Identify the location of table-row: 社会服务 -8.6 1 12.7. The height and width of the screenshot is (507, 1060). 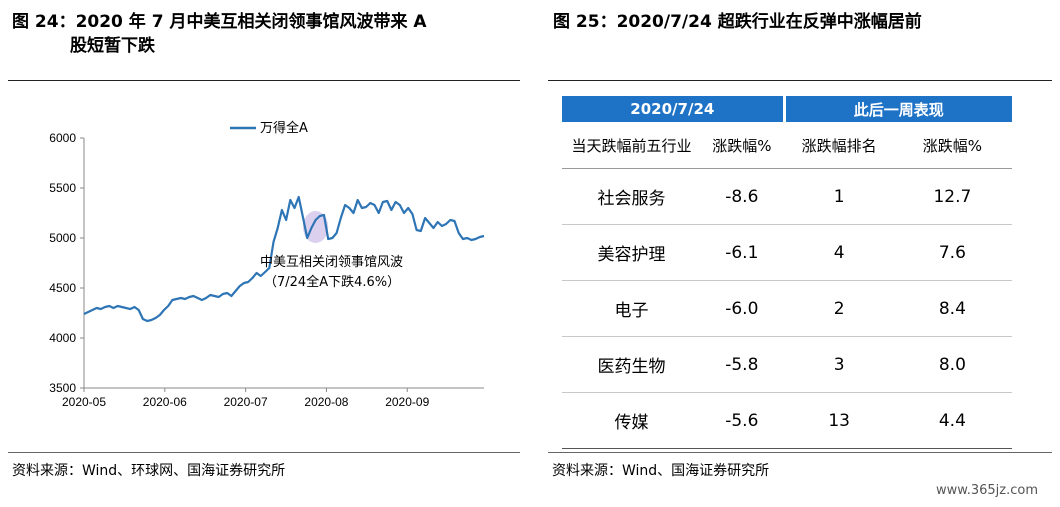
(787, 196).